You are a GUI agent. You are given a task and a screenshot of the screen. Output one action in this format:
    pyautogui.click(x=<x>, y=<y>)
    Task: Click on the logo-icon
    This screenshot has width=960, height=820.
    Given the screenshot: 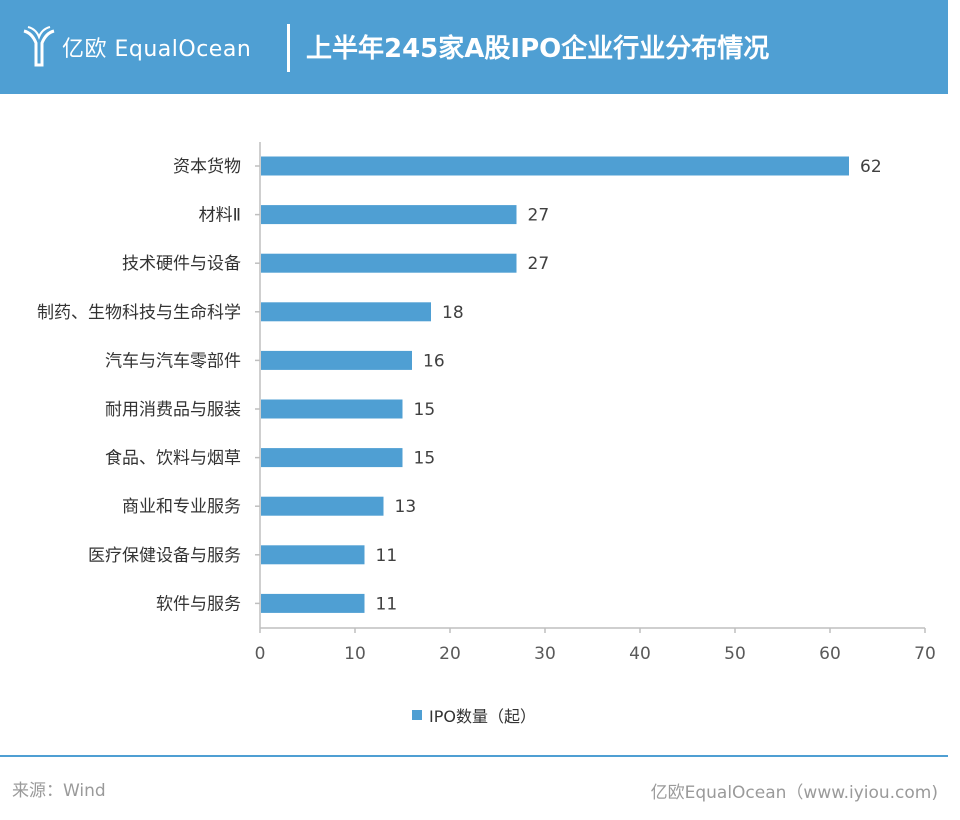 What is the action you would take?
    pyautogui.click(x=39, y=46)
    